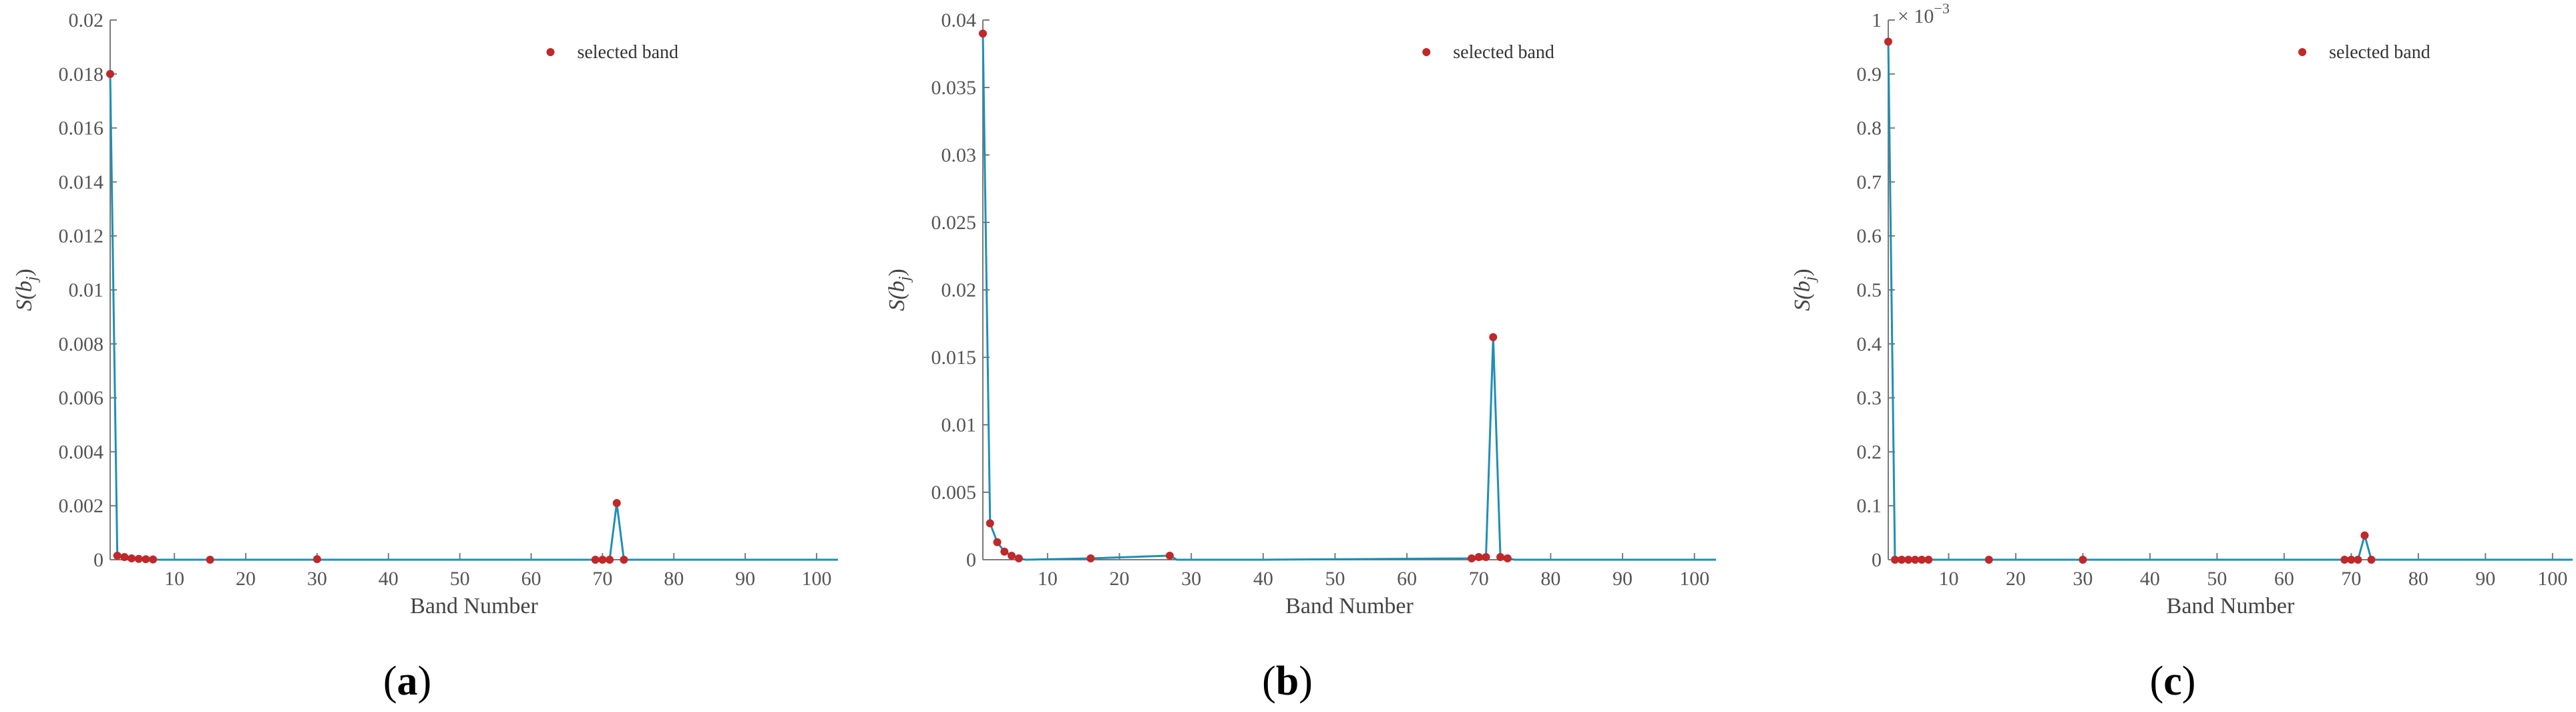  I want to click on y-tick-label: 1, so click(1877, 20).